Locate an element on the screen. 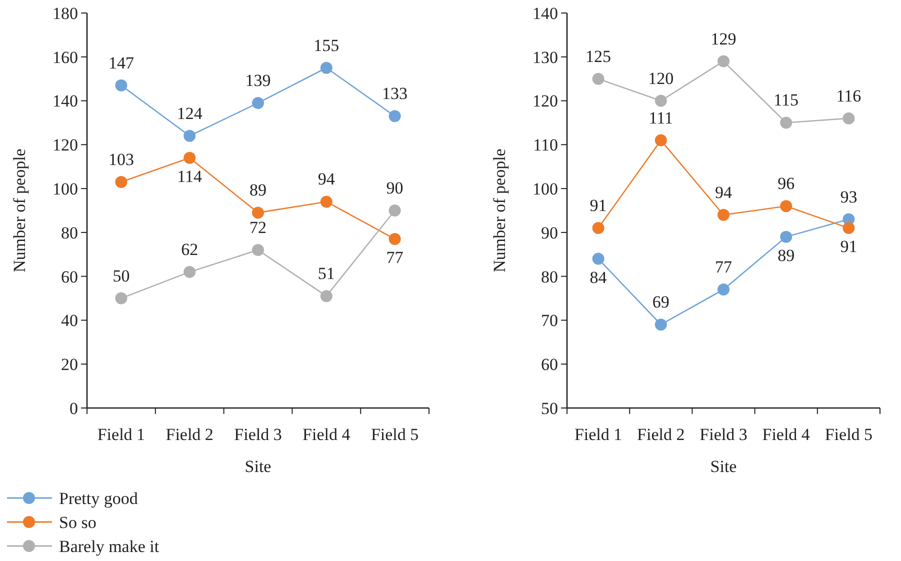 Image resolution: width=901 pixels, height=561 pixels. data-label: 133 is located at coordinates (395, 94).